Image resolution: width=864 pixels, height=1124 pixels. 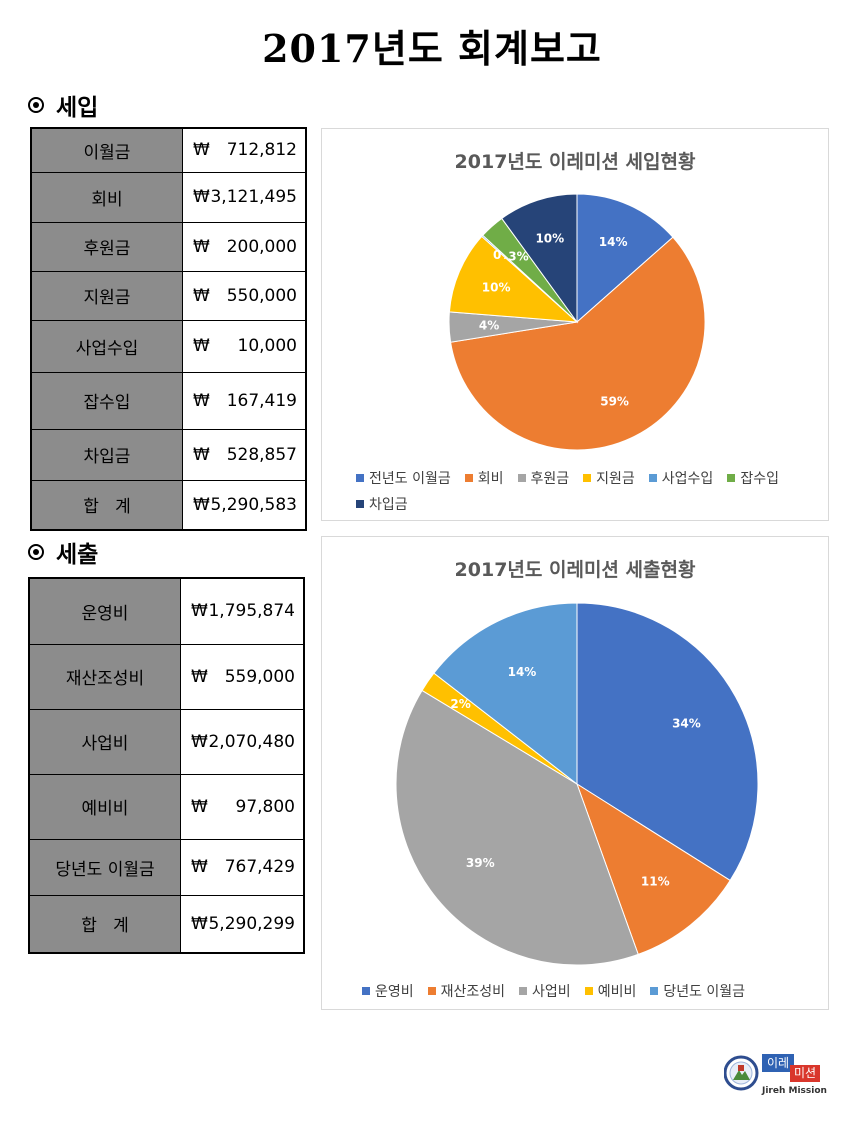 What do you see at coordinates (106, 295) in the screenshot?
I see `income-row-label: 지원금` at bounding box center [106, 295].